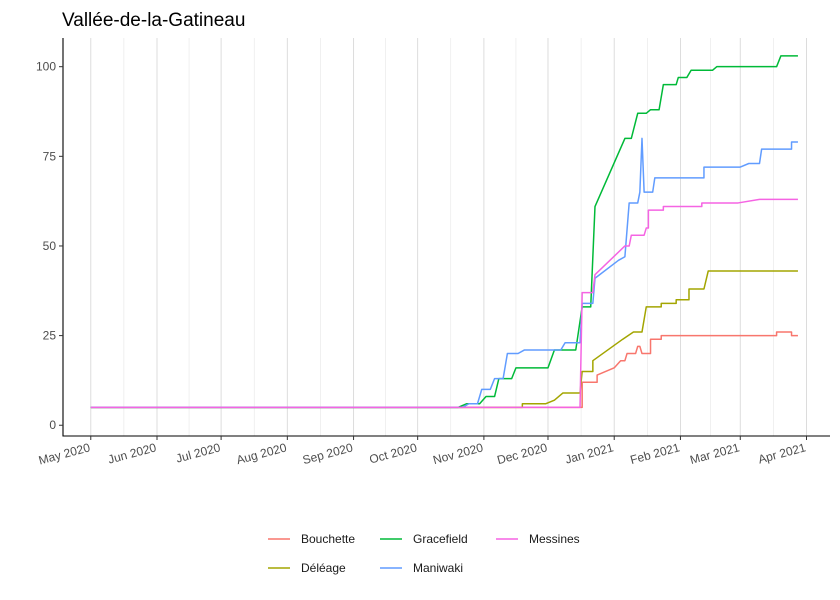 This screenshot has height=600, width=840. I want to click on x-tick-label: Sep 2020, so click(328, 453).